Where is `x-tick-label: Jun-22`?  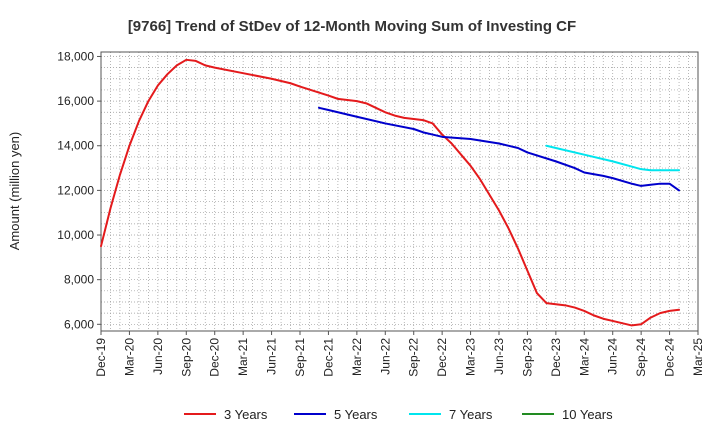 x-tick-label: Jun-22 is located at coordinates (385, 356).